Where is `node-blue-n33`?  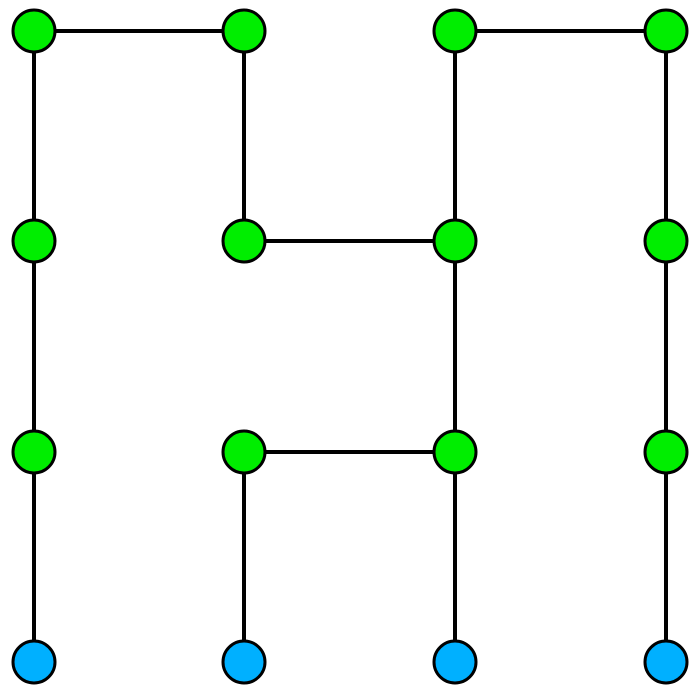
node-blue-n33 is located at coordinates (666, 662).